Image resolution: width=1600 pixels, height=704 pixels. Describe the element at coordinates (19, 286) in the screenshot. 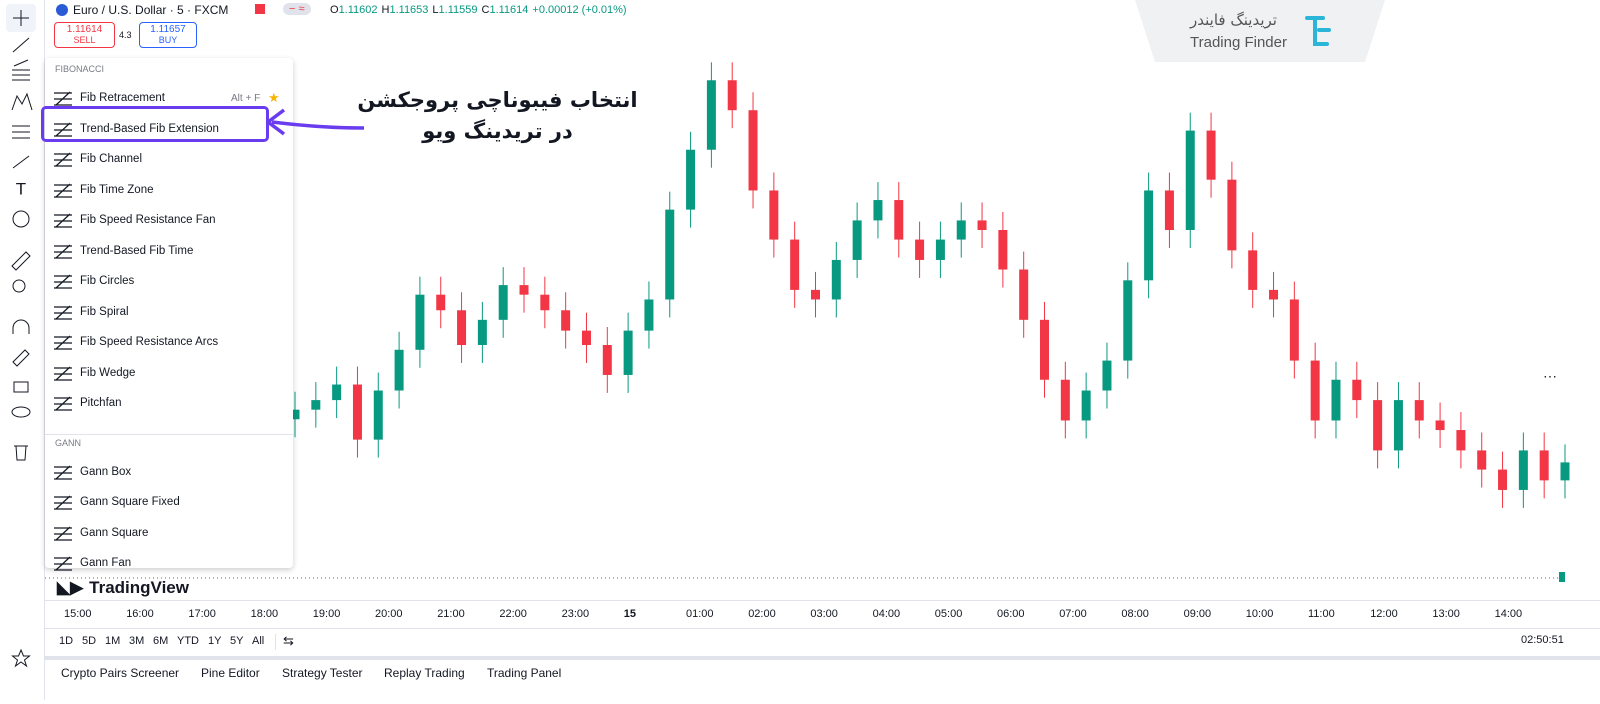

I see `tool-zoom` at that location.